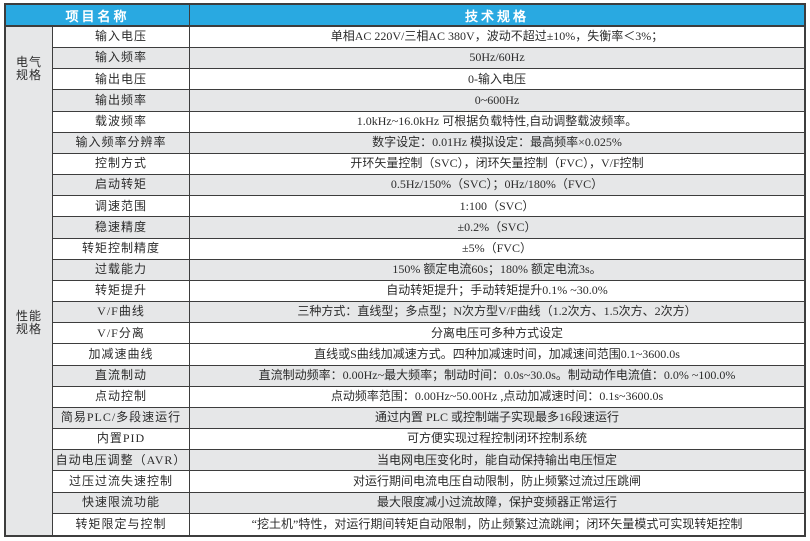  What do you see at coordinates (29, 69) in the screenshot?
I see `group-label-1: 电气规格` at bounding box center [29, 69].